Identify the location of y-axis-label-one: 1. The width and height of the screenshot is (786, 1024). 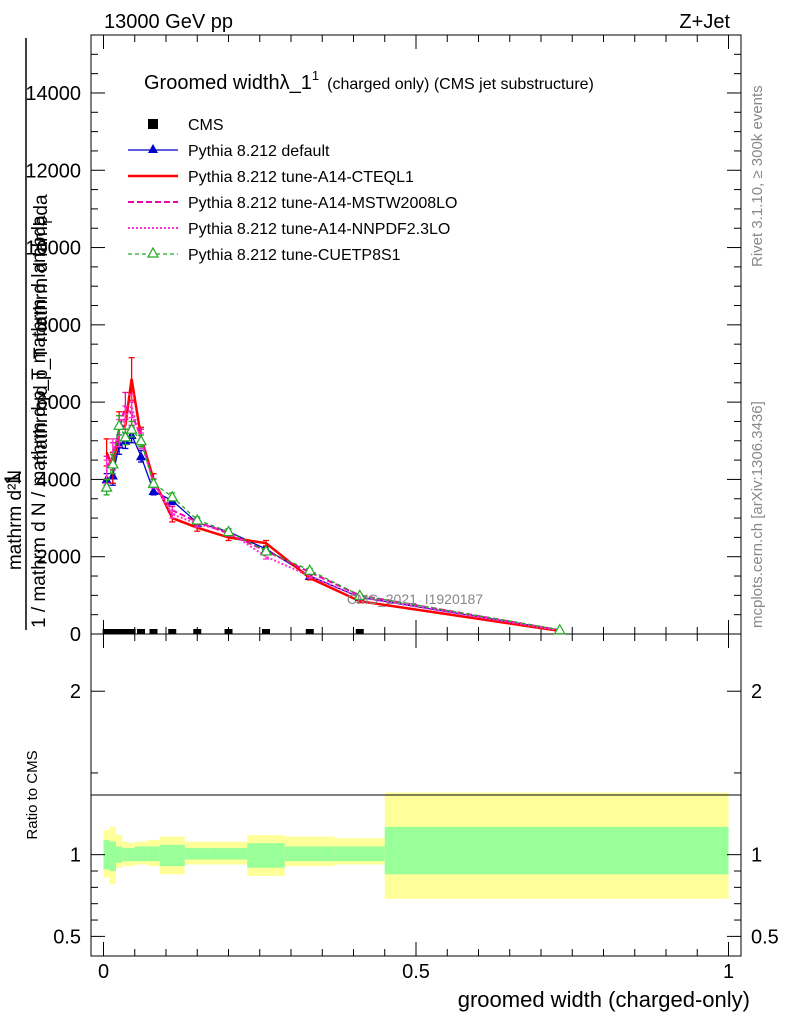
(12, 479).